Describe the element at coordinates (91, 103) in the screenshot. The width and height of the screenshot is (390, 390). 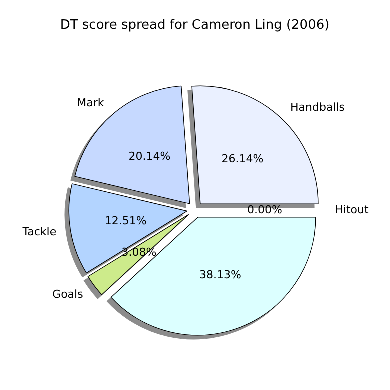
I see `slice-label: Mark` at that location.